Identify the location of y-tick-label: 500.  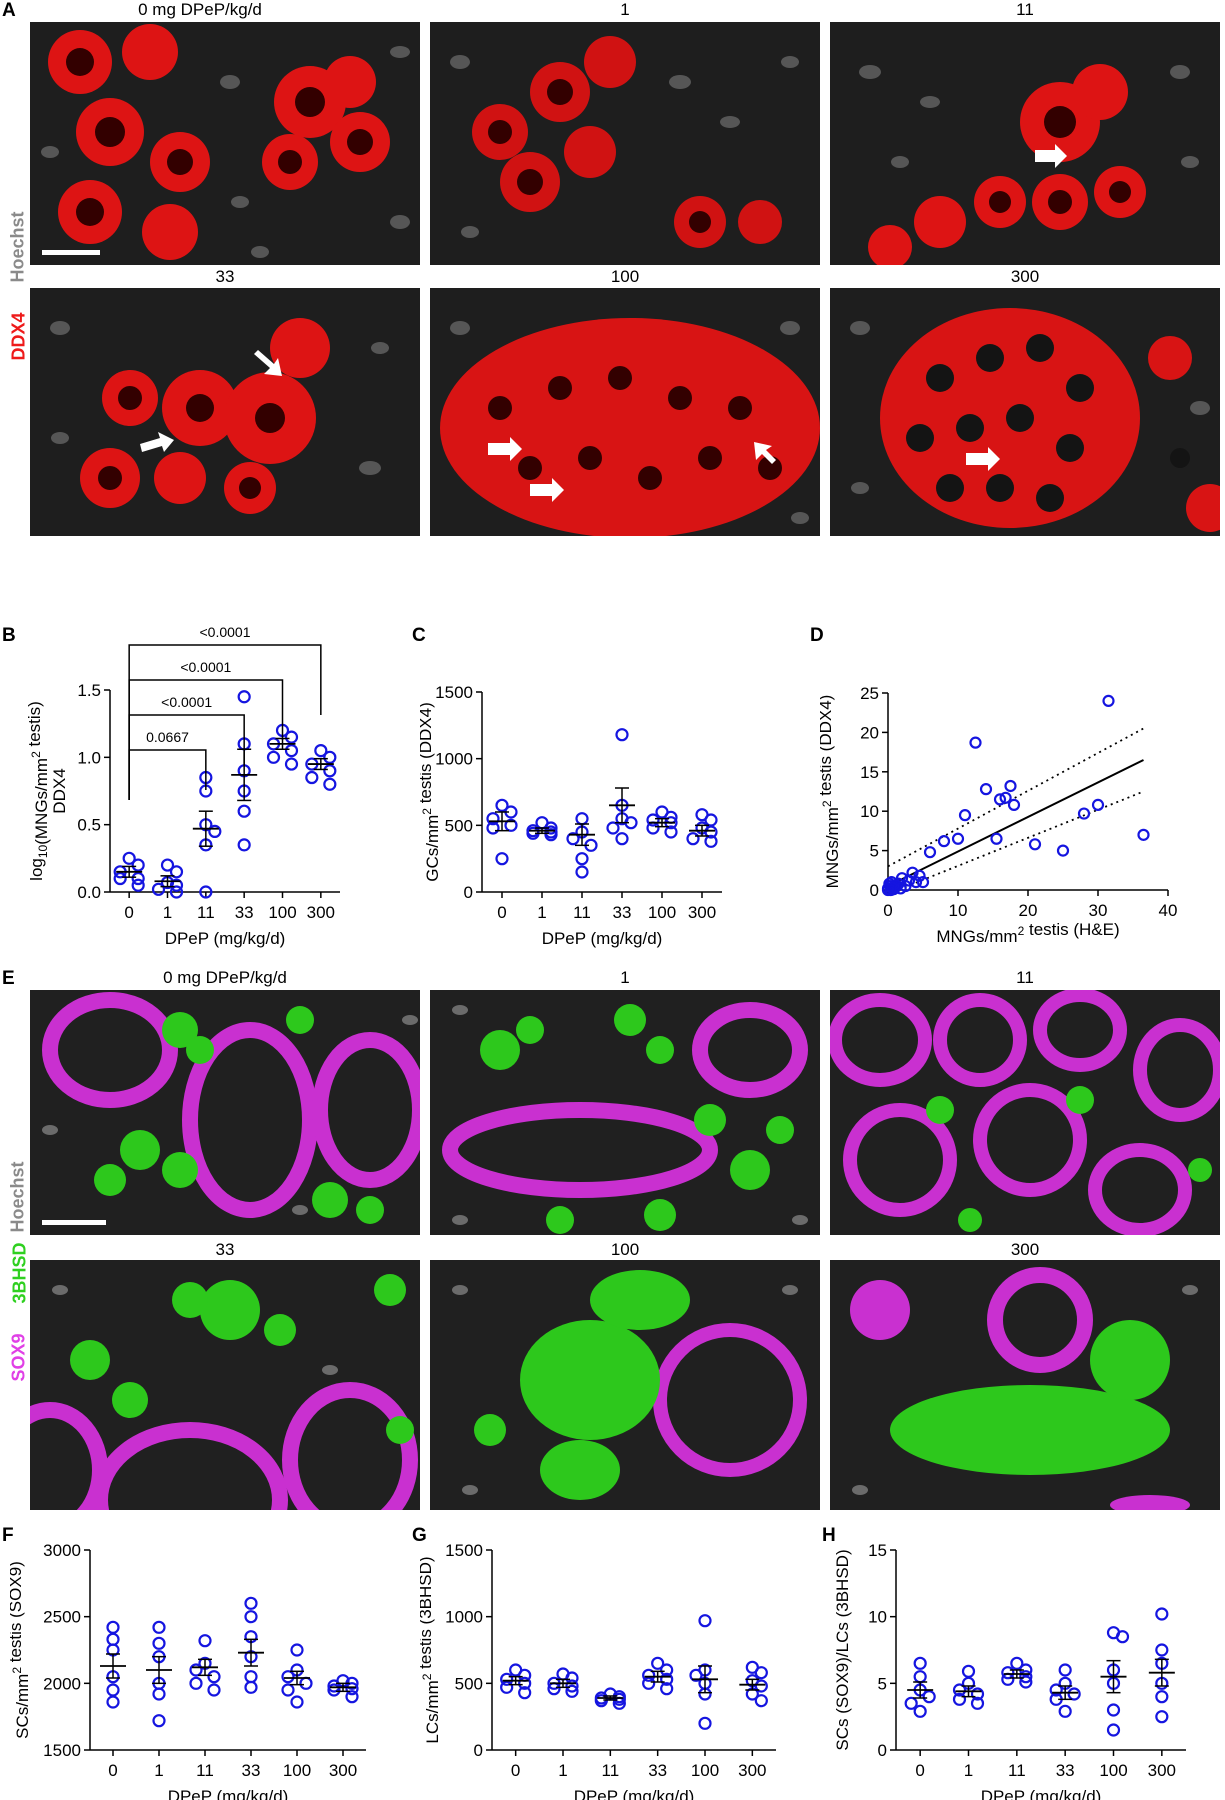
(469, 1683).